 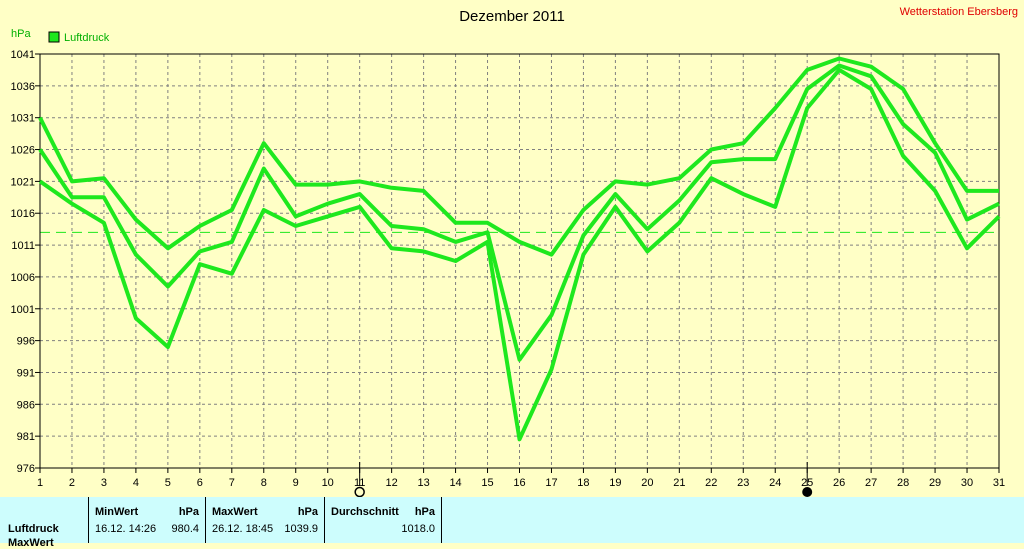 I want to click on min-column: MinWert hPa 16.12. 14:26 980.4, so click(x=146, y=520).